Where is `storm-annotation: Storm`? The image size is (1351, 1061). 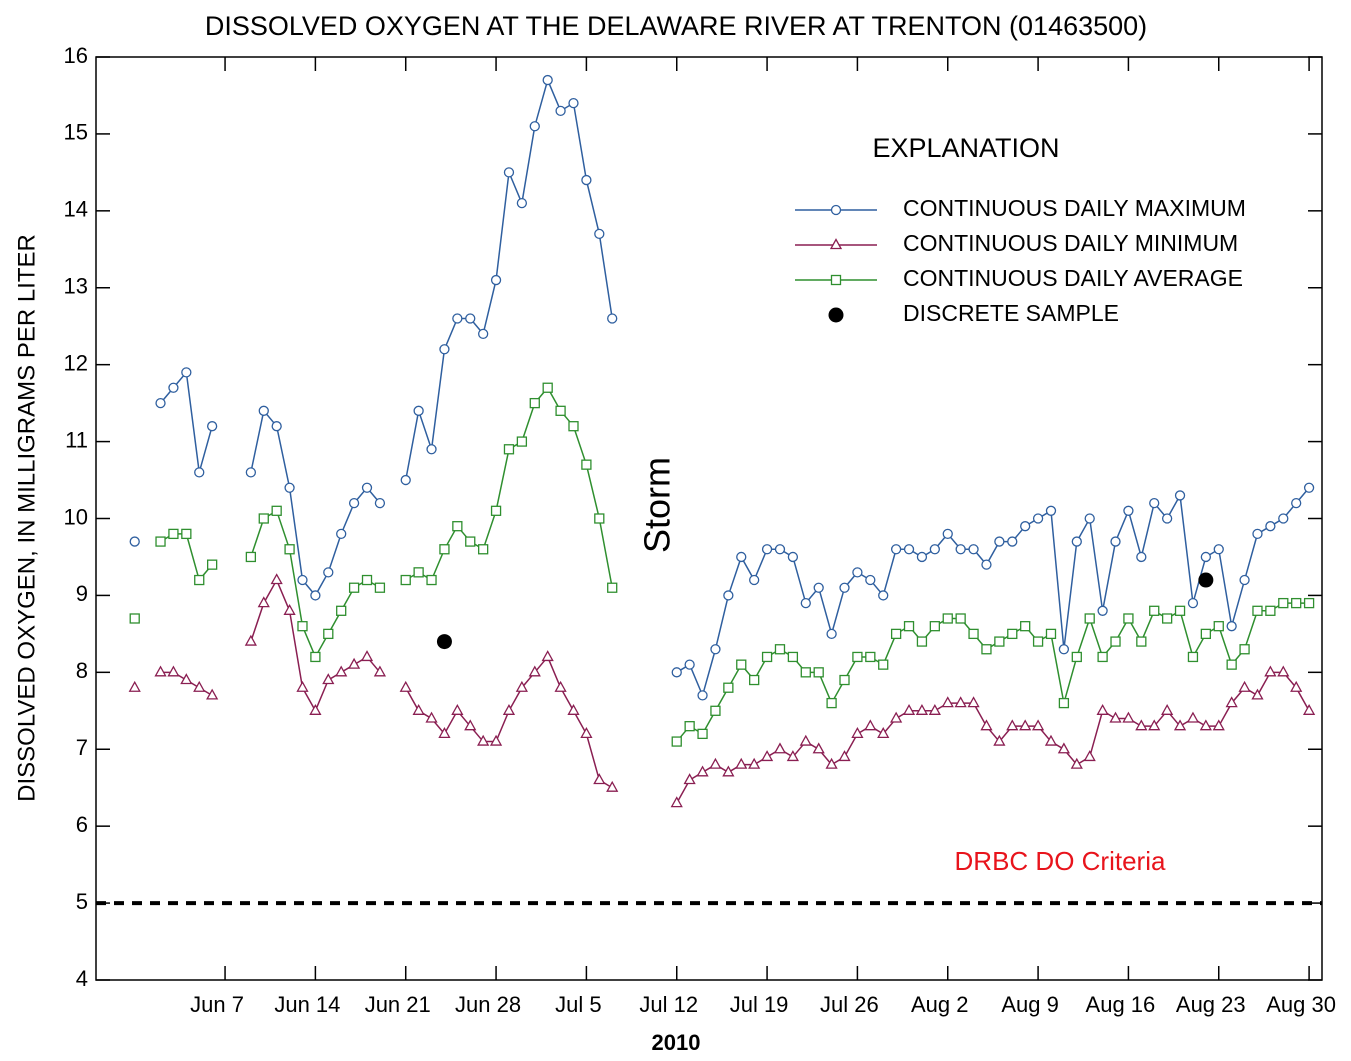 storm-annotation: Storm is located at coordinates (657, 505).